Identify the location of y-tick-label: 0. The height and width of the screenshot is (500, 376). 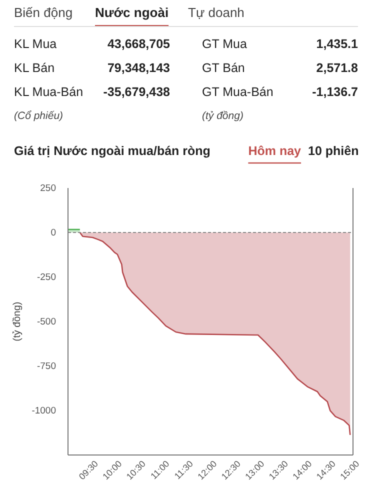
(53, 233).